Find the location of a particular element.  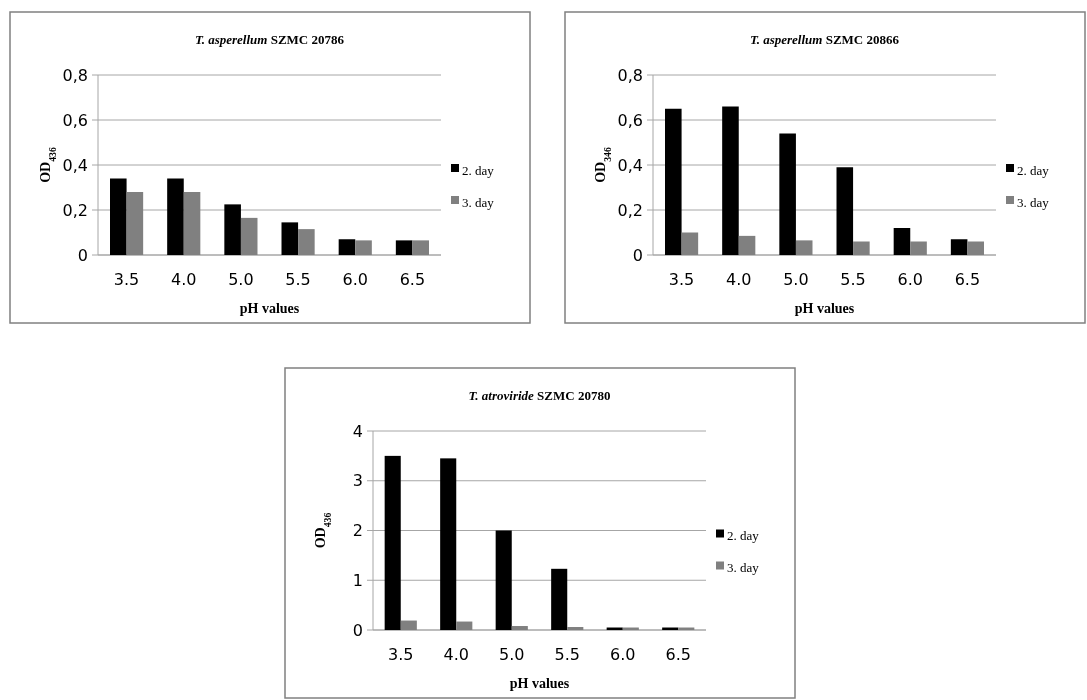

y-tick-label: 3 is located at coordinates (357, 481).